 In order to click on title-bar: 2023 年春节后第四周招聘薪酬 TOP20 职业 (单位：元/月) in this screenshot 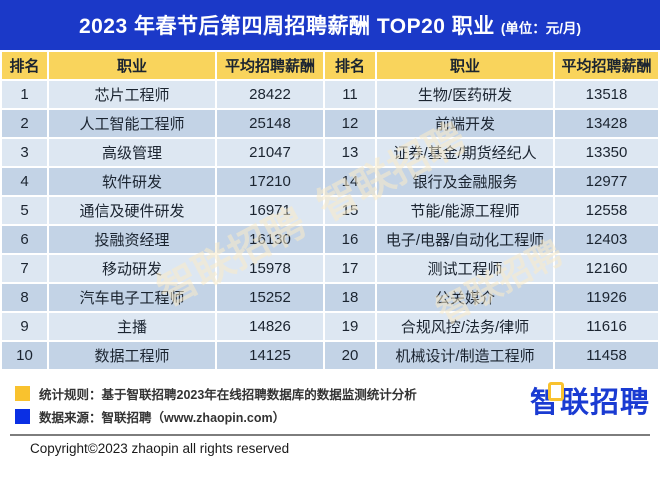, I will do `click(330, 25)`.